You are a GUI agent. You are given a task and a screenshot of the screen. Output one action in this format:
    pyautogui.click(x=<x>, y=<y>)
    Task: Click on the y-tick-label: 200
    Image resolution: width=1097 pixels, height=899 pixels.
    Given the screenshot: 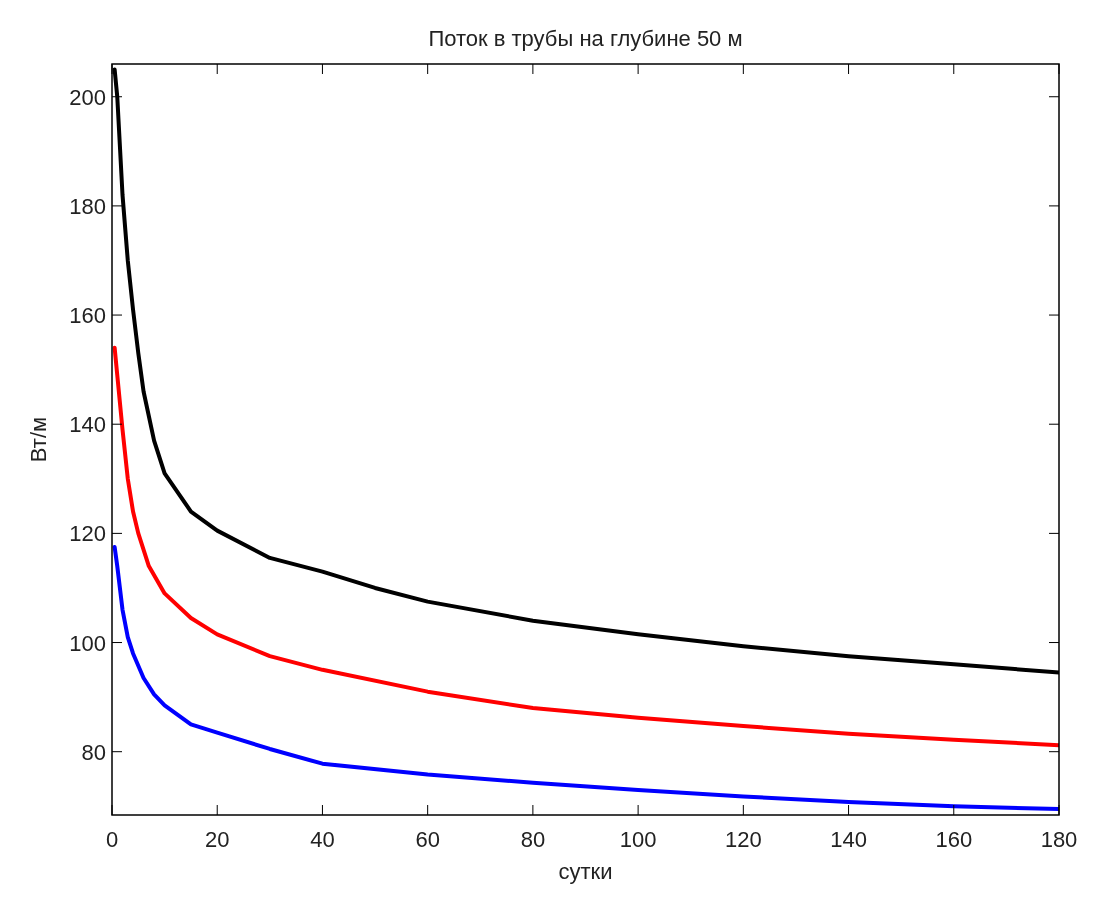 What is the action you would take?
    pyautogui.click(x=87, y=97)
    